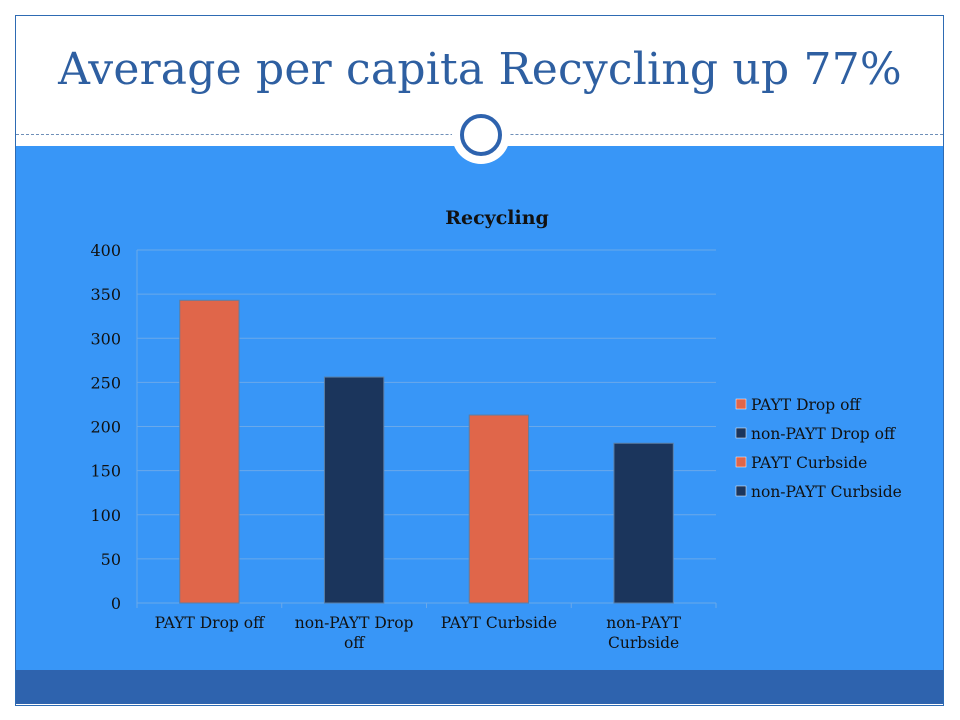 Image resolution: width=960 pixels, height=720 pixels. What do you see at coordinates (809, 463) in the screenshot?
I see `legend-label: PAYT Curbside` at bounding box center [809, 463].